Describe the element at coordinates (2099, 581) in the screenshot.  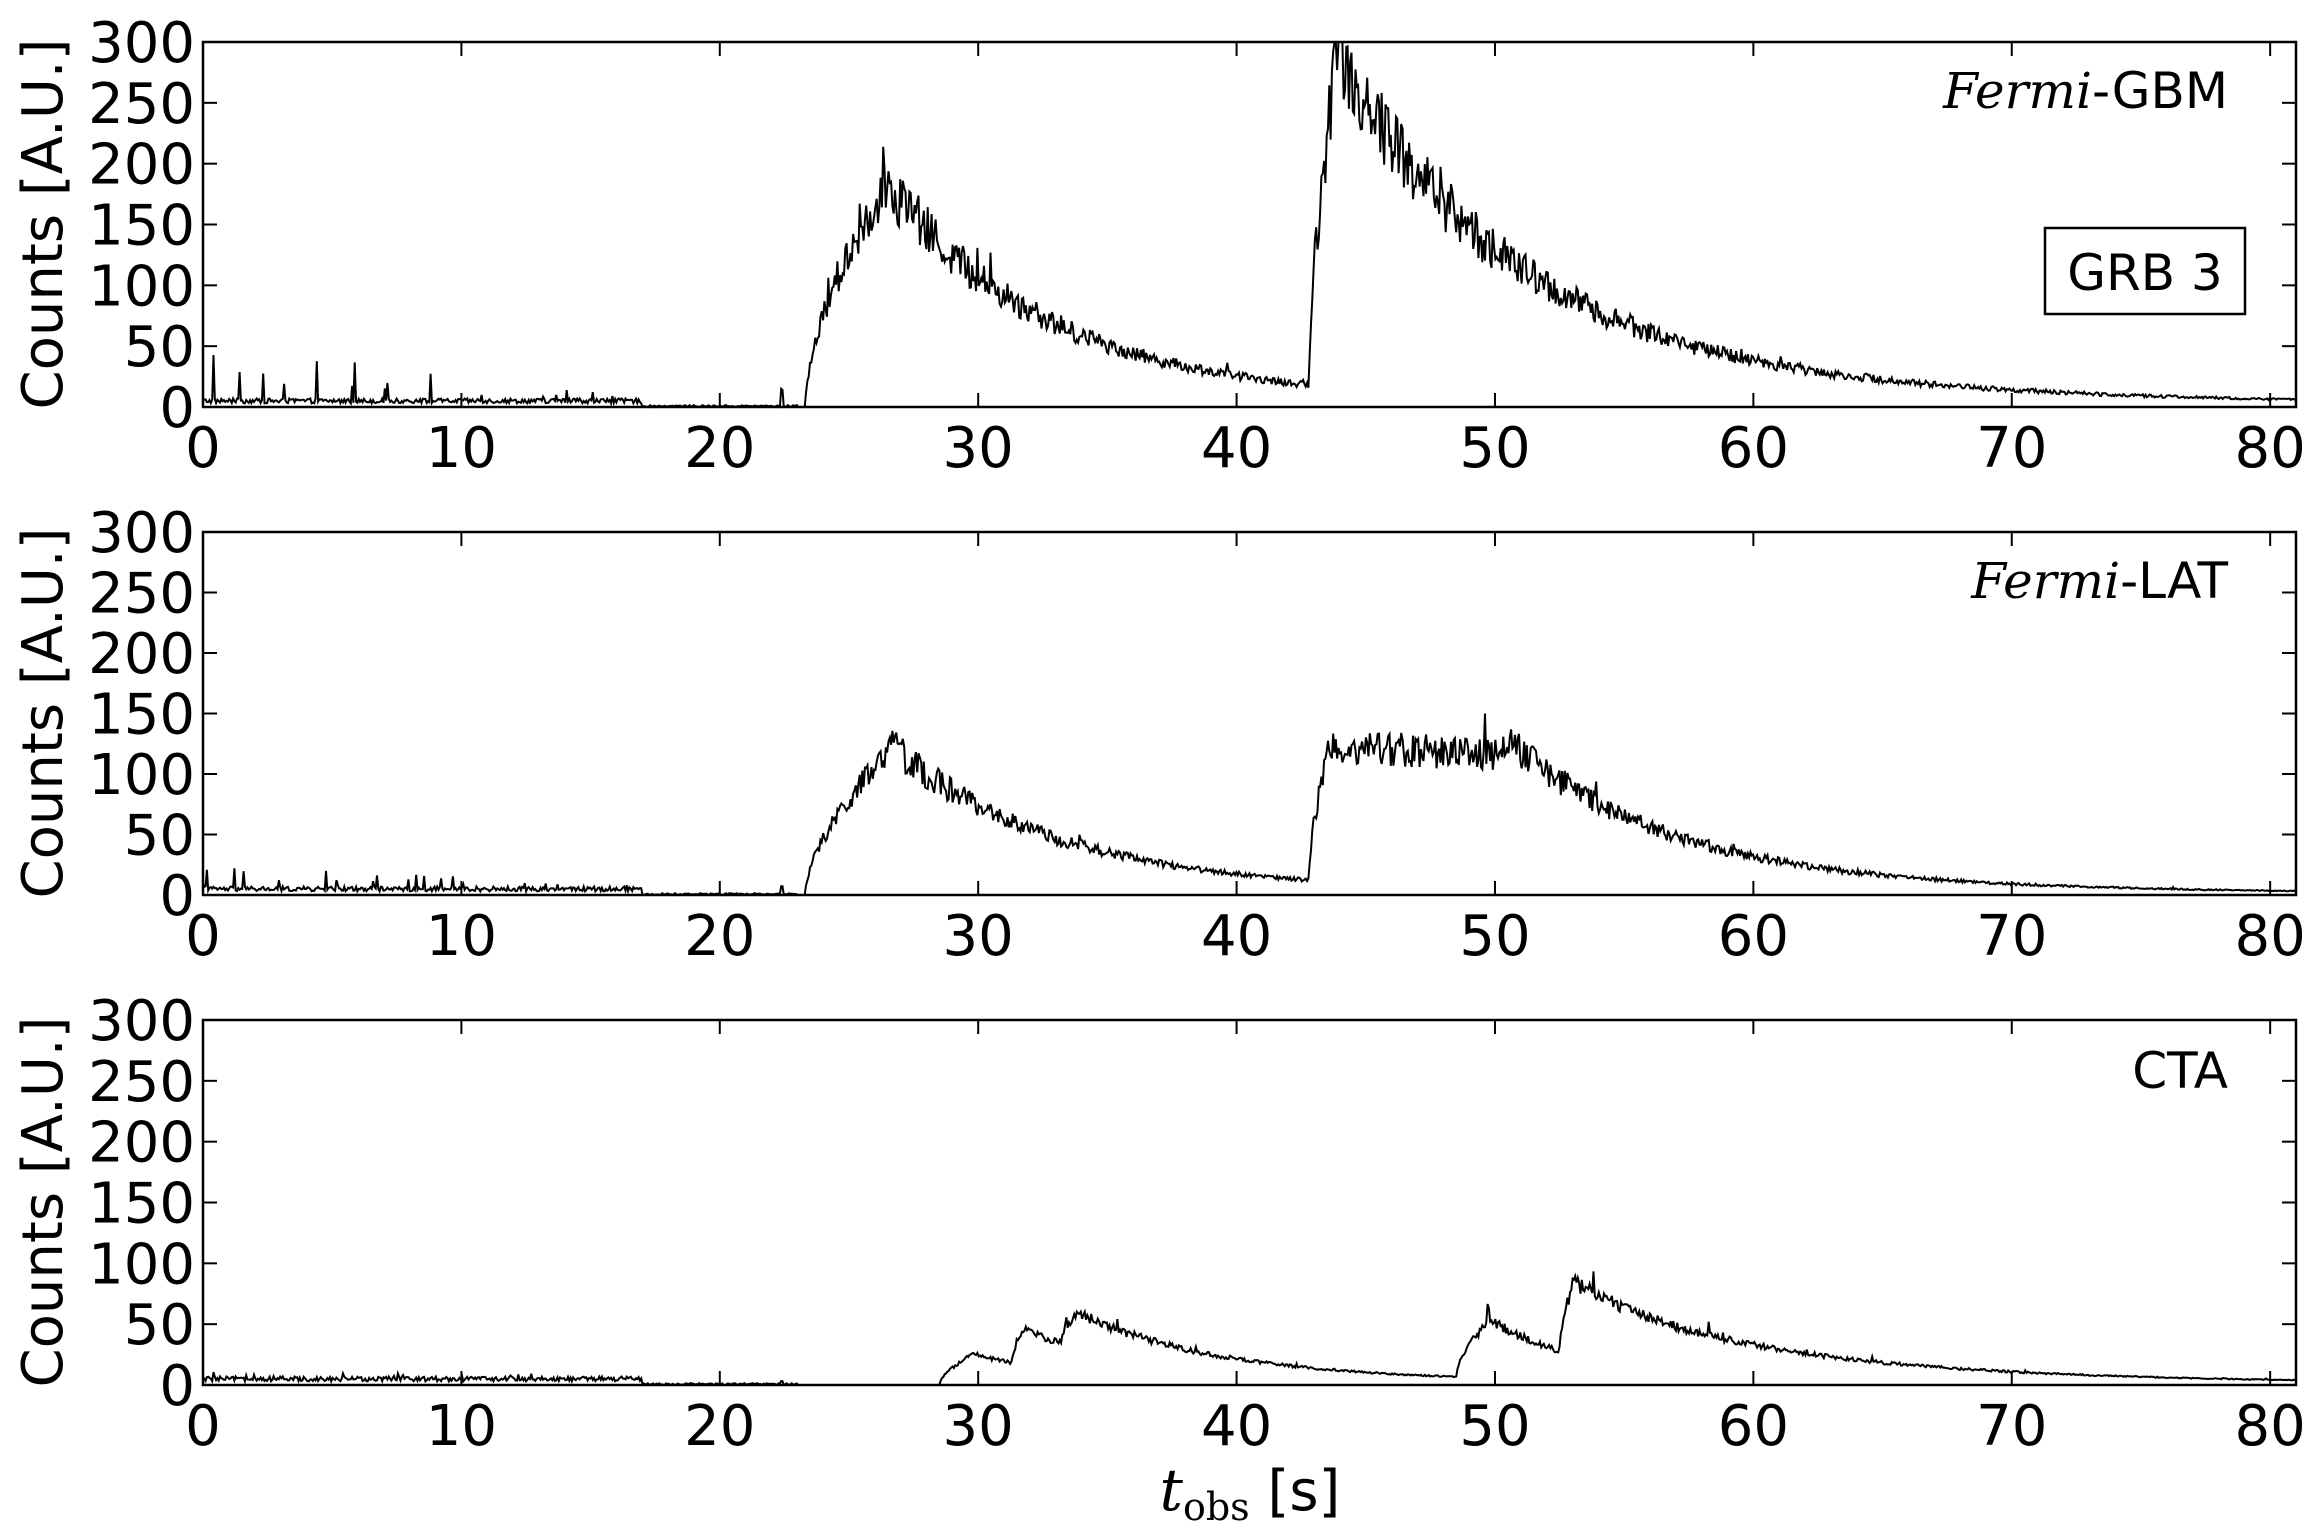
I see `instrument-label: Fermi-LAT` at that location.